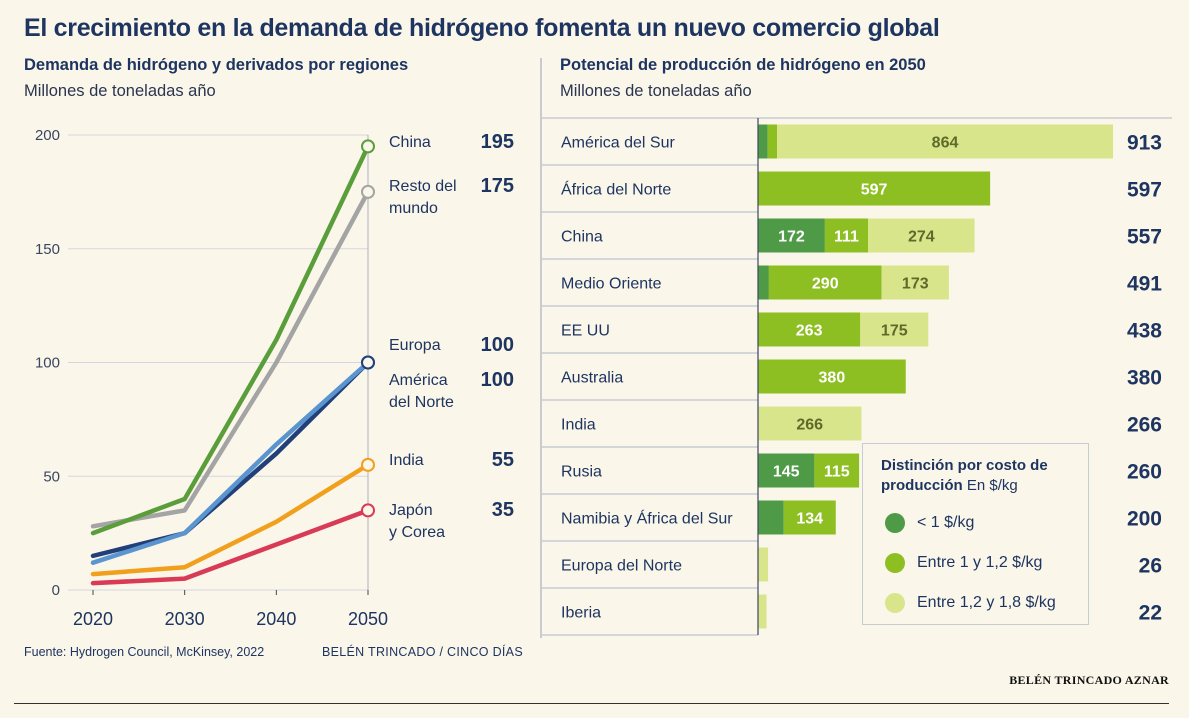 This screenshot has height=718, width=1189. I want to click on series-end-value: 55, so click(503, 460).